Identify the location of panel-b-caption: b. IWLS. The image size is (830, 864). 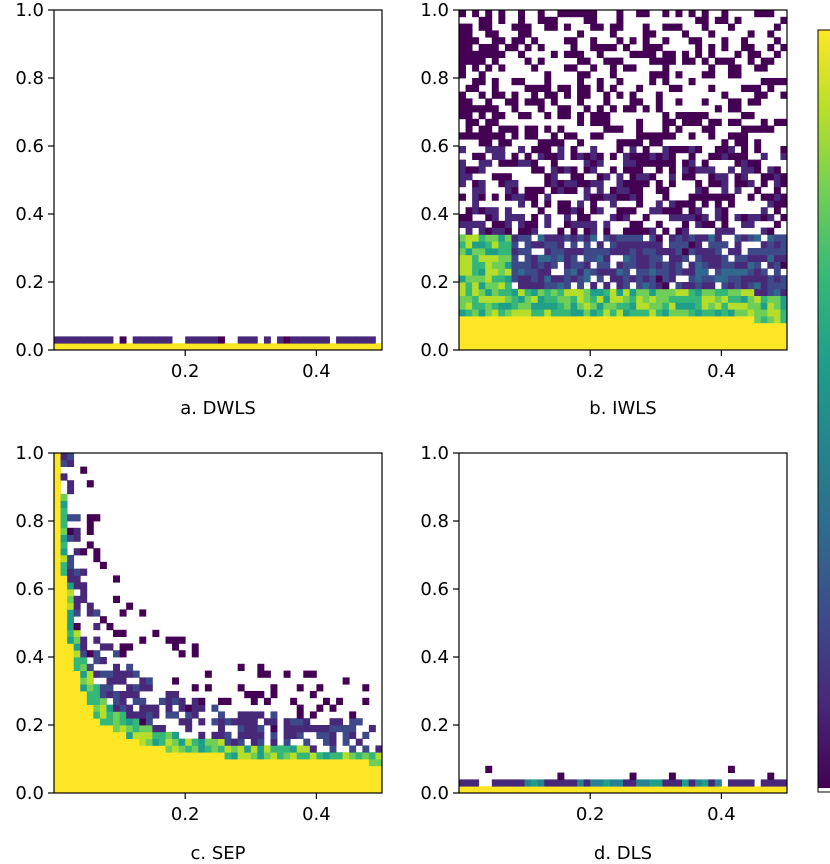
(622, 408).